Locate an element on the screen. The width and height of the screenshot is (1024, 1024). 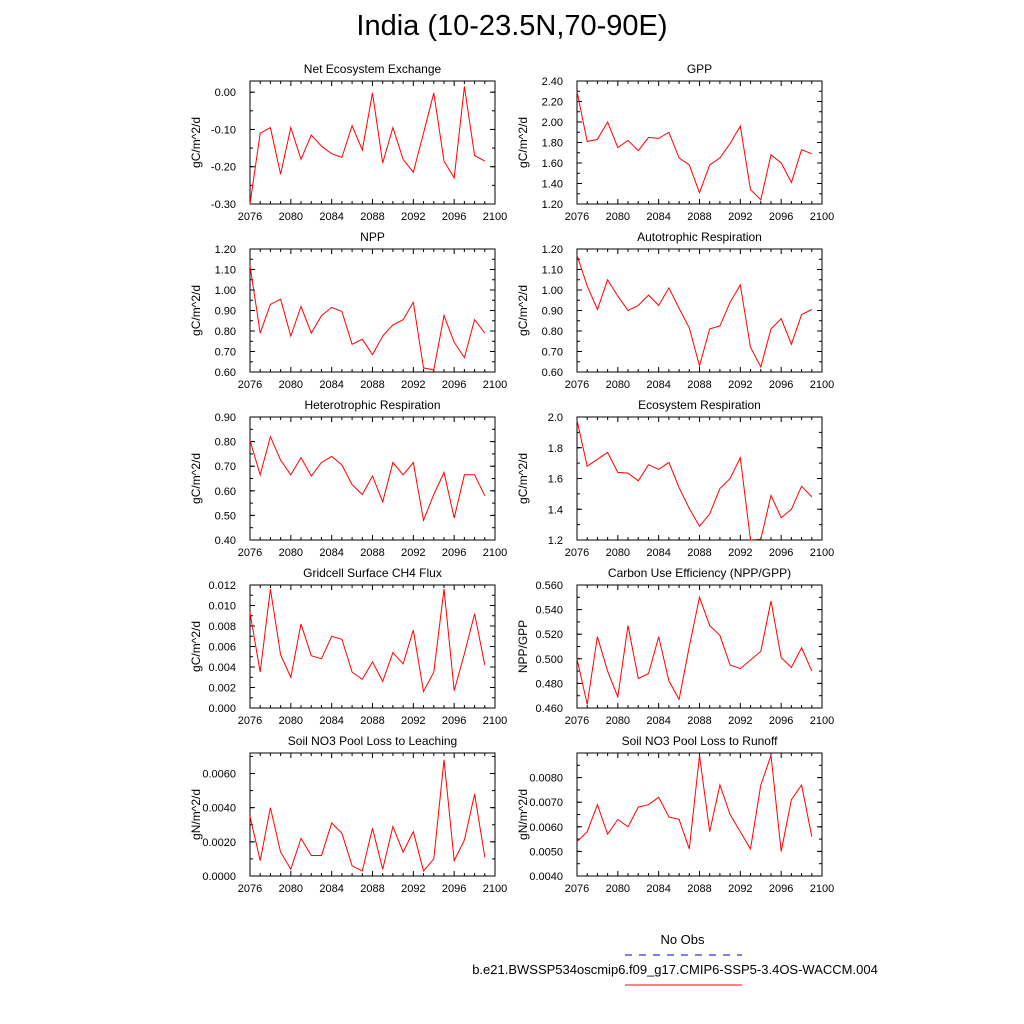
panel-title: Gridcell Surface CH4 Flux is located at coordinates (372, 573).